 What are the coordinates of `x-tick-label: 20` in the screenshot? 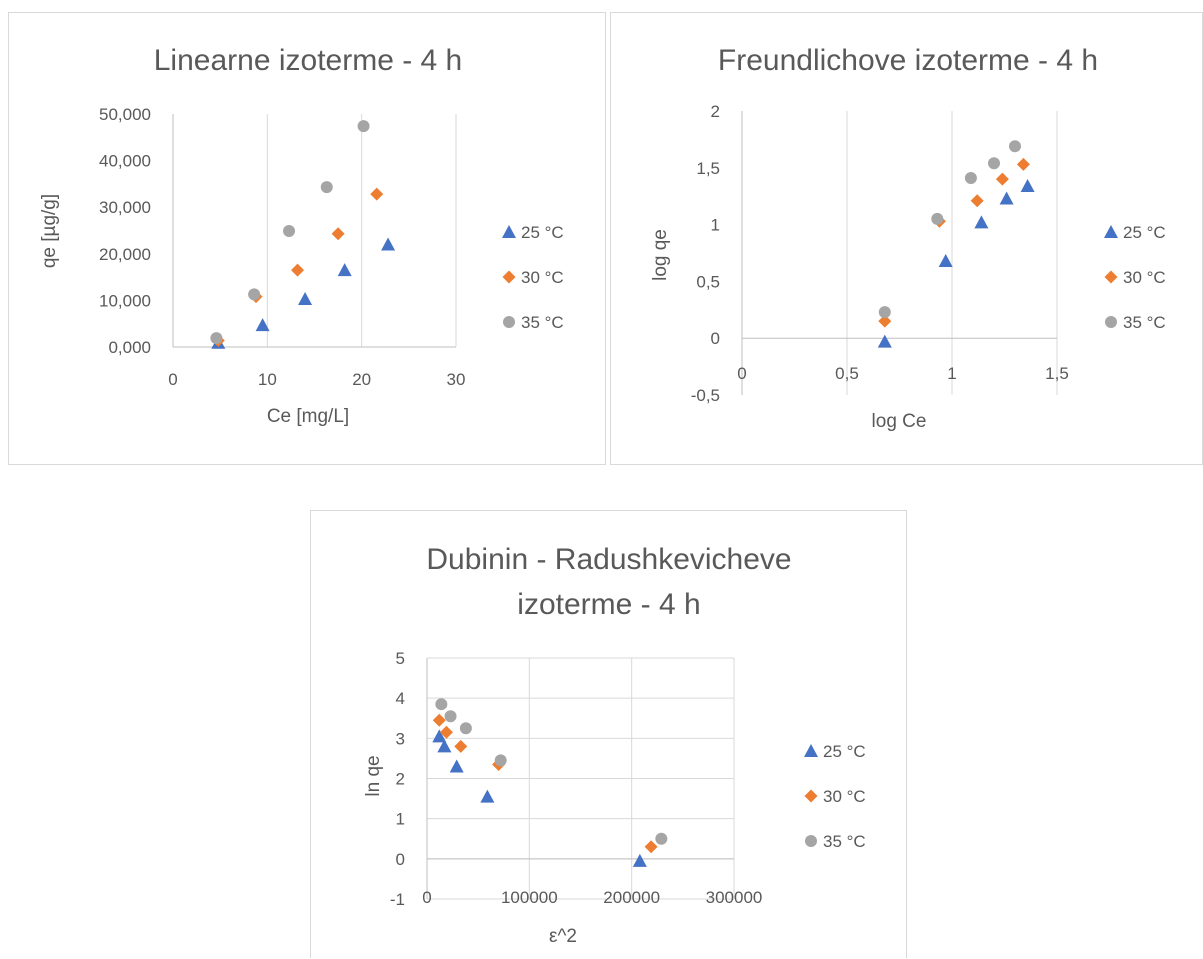 It's located at (361, 379).